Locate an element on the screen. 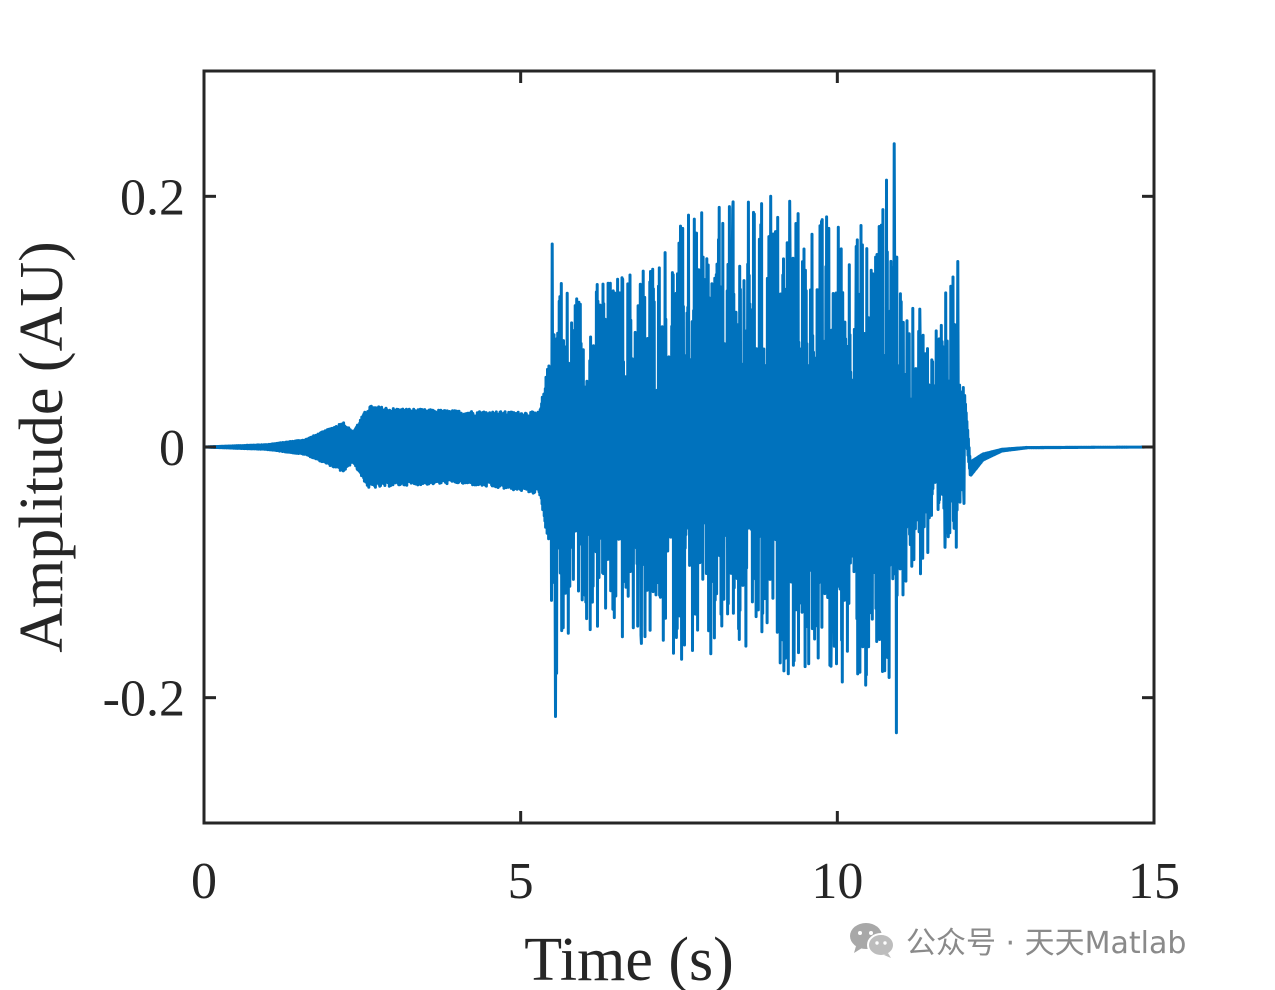 The width and height of the screenshot is (1275, 990). y-axis-title: Amplitude (AU) is located at coordinates (42, 447).